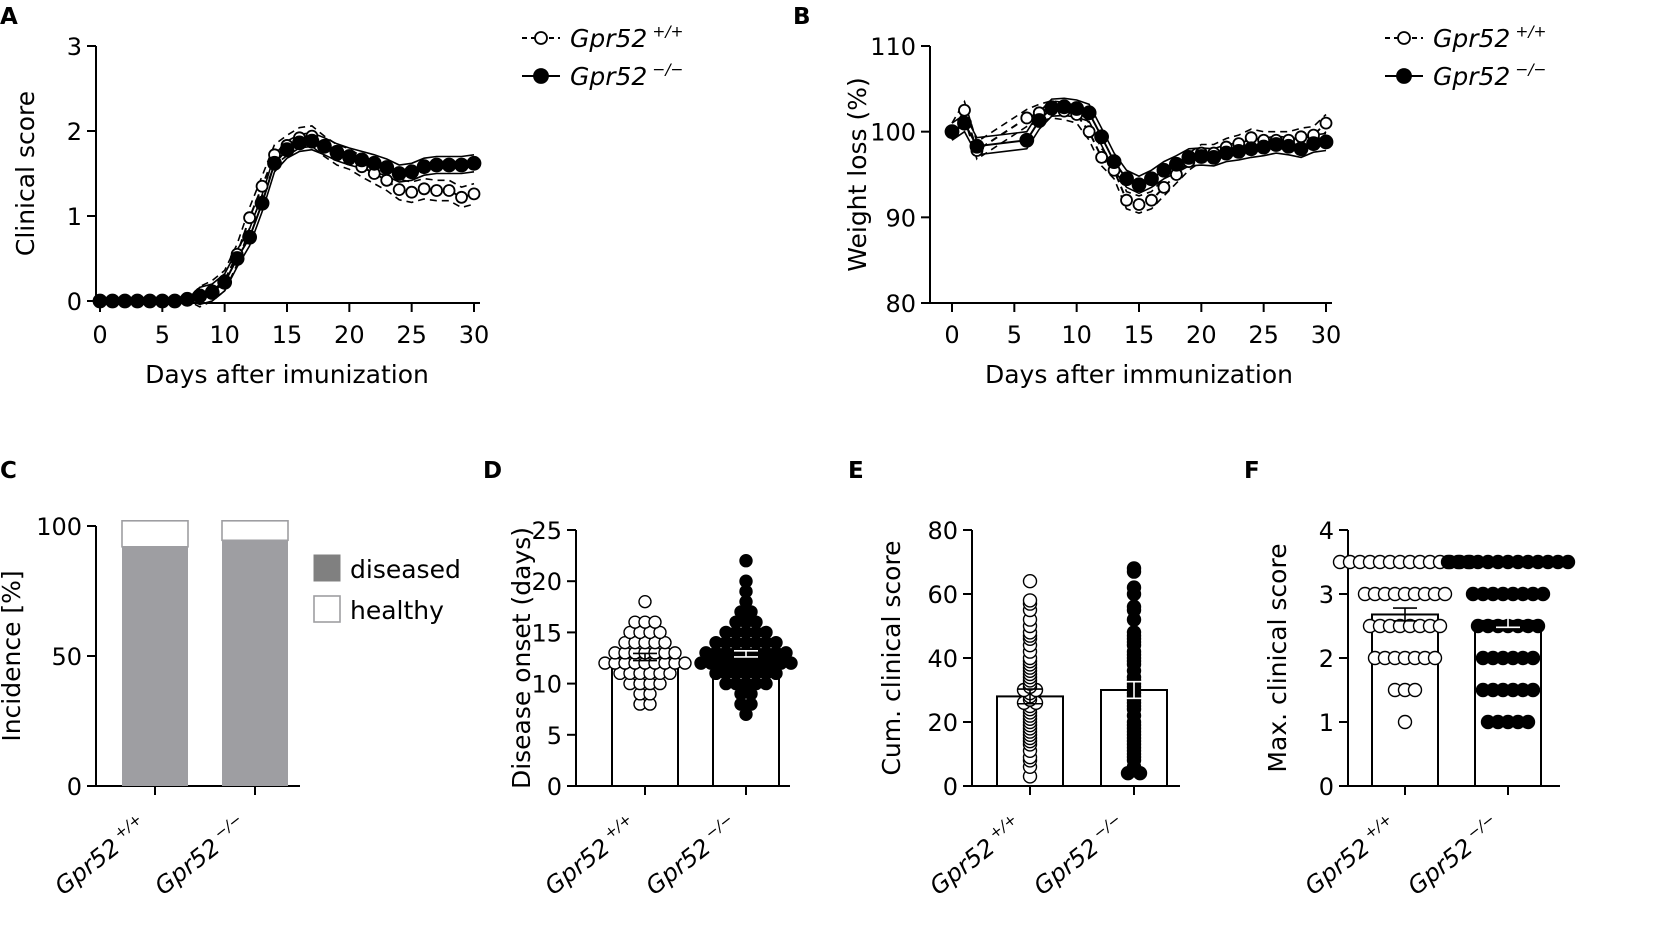 Image resolution: width=1654 pixels, height=950 pixels. I want to click on panel-letter-b: B, so click(802, 17).